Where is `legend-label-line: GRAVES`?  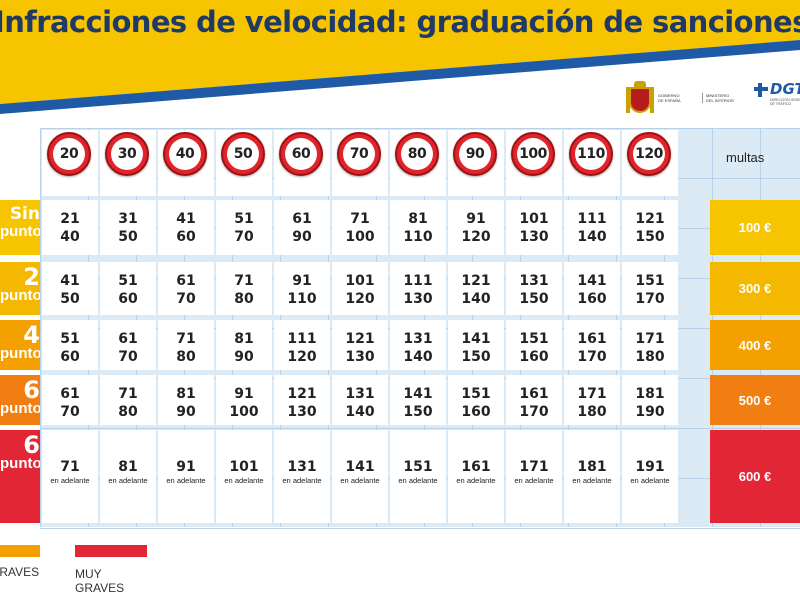 legend-label-line: GRAVES is located at coordinates (100, 588).